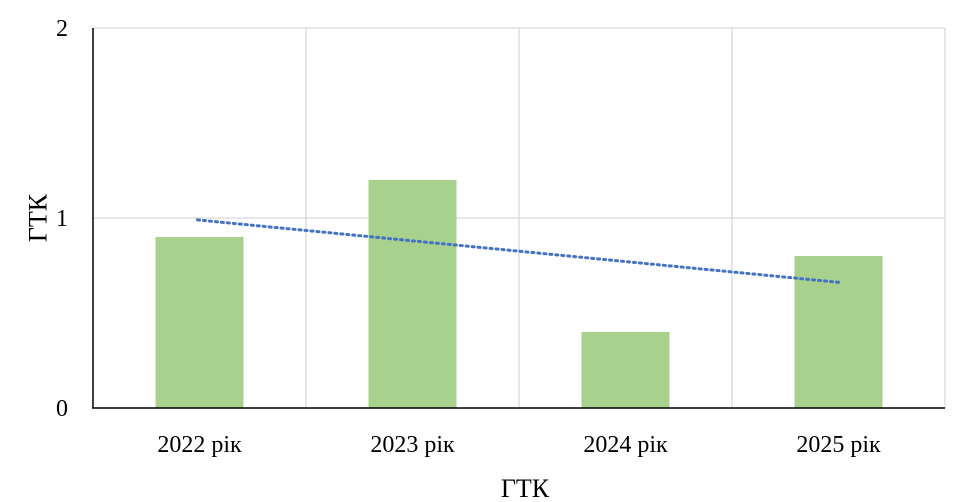 This screenshot has width=959, height=502. I want to click on y-tick-labels: 0 1 2, so click(62, 219).